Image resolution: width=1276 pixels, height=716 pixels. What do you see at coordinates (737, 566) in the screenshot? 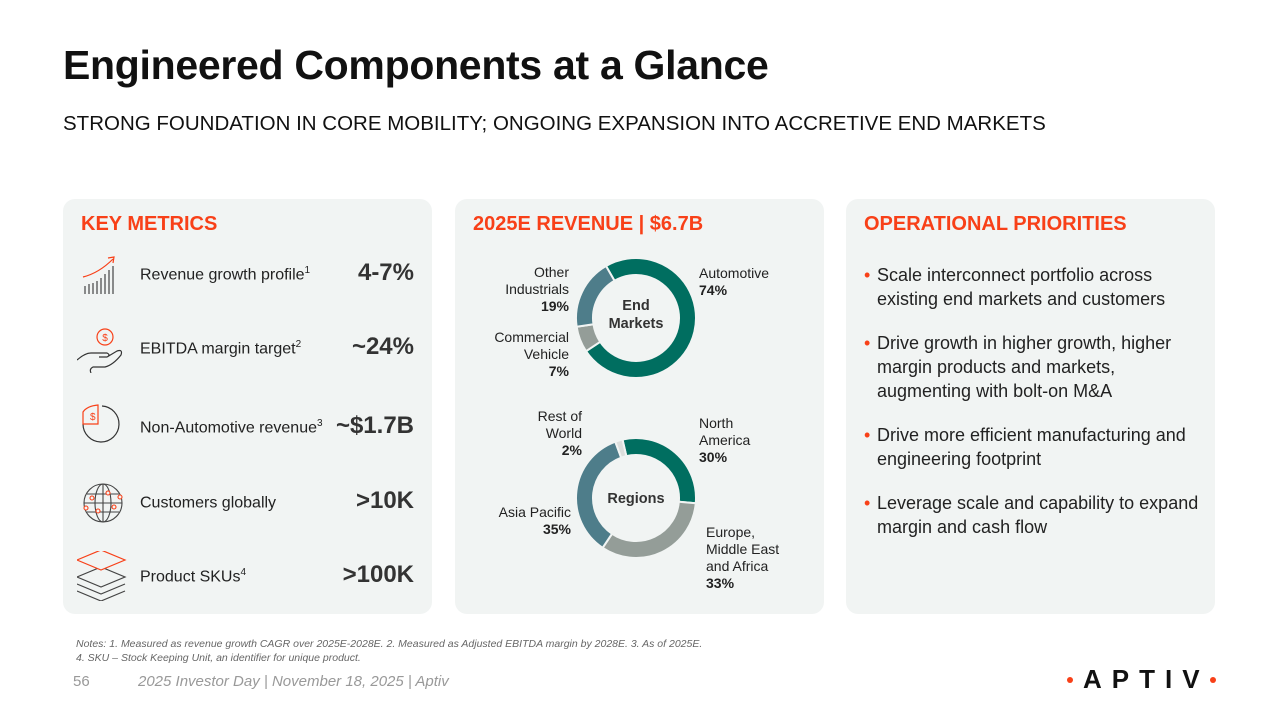
I see `slice-label: and Africa` at bounding box center [737, 566].